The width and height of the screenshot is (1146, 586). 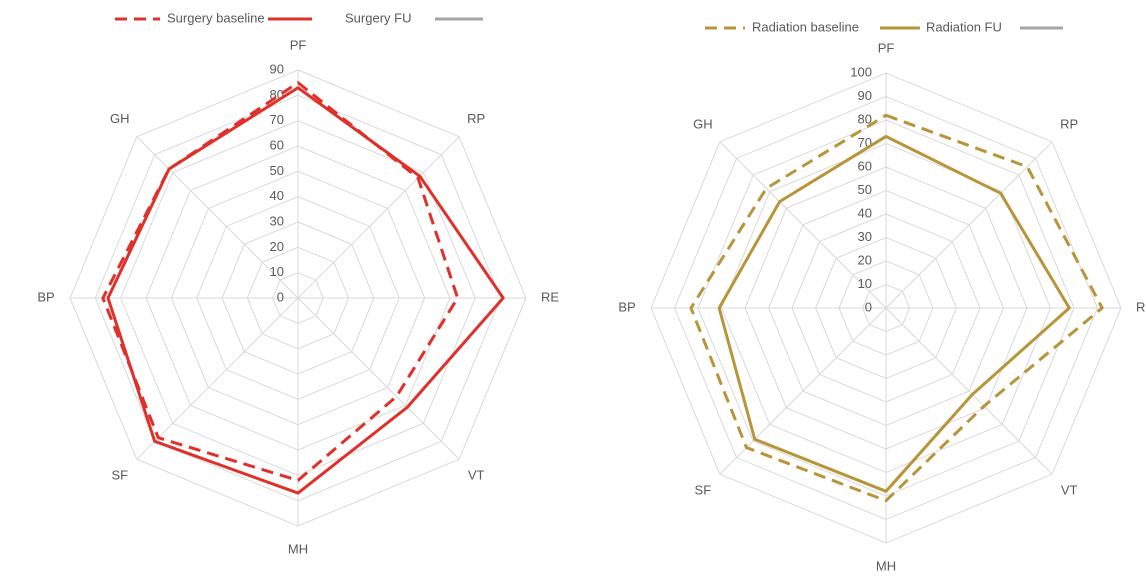 I want to click on r-tick-label: 100, so click(x=861, y=71).